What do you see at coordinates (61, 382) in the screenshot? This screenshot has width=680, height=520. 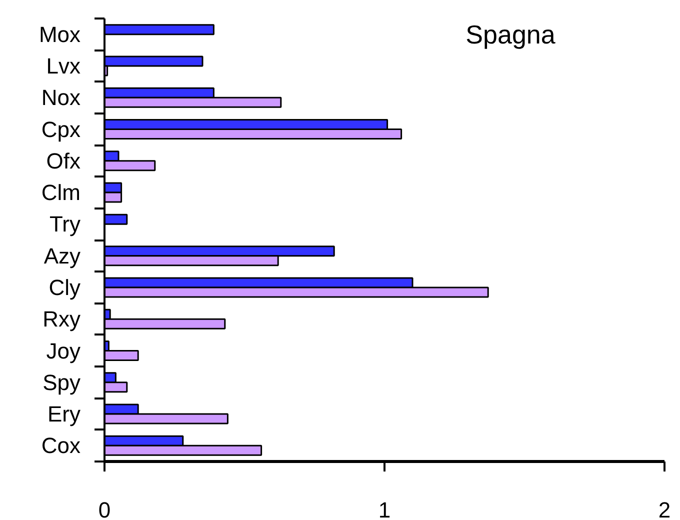 I see `y-tick-label: Spy` at bounding box center [61, 382].